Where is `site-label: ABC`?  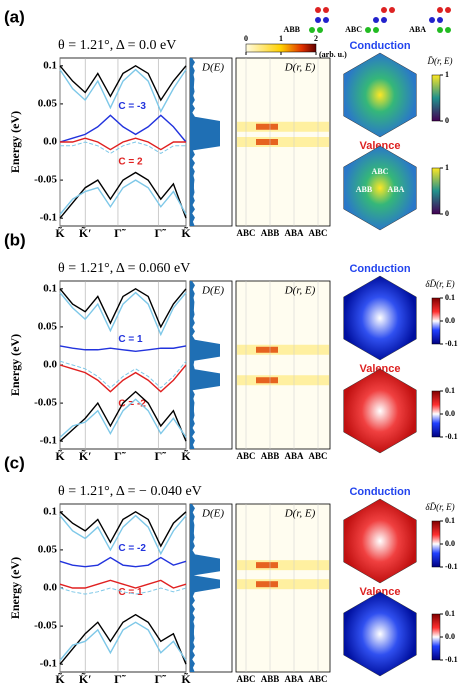 site-label: ABC is located at coordinates (380, 171).